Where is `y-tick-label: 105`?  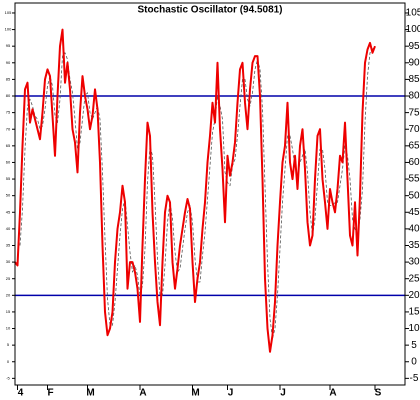 y-tick-label: 105 is located at coordinates (413, 13).